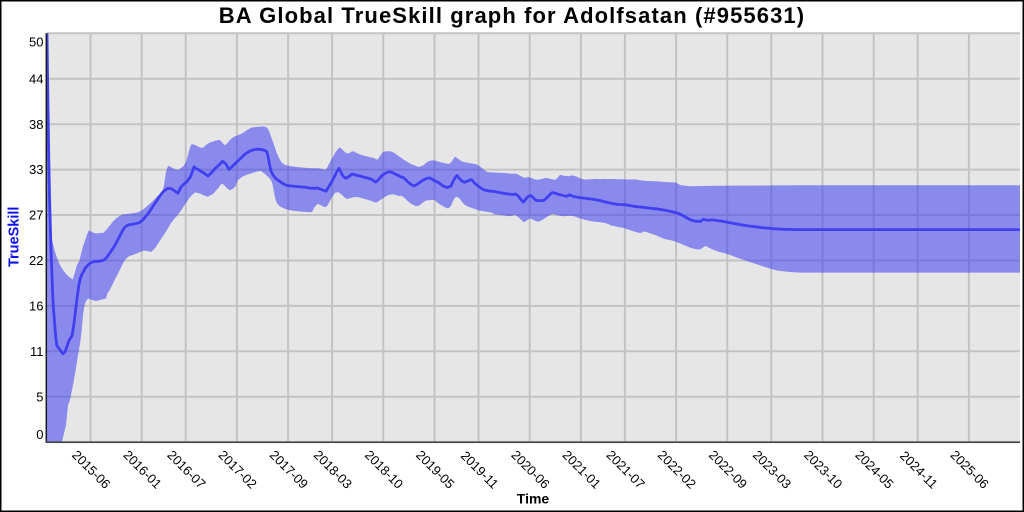  I want to click on svg-text: 11, so click(37, 351).